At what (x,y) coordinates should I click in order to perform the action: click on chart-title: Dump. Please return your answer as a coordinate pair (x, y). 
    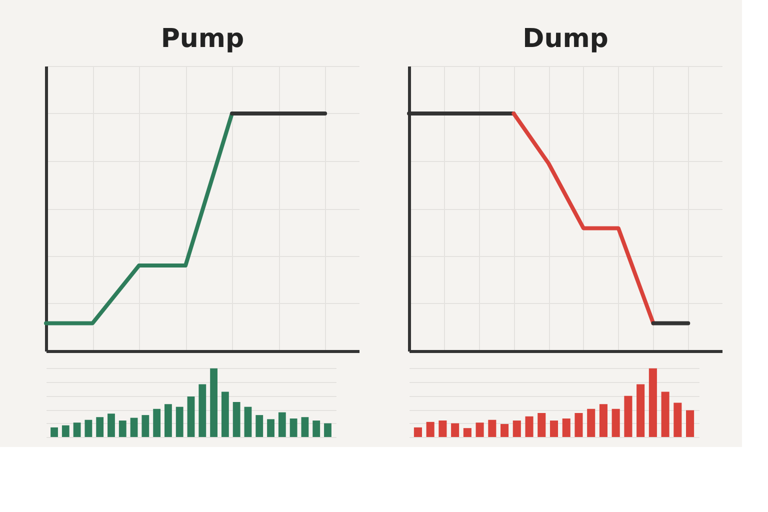
    Looking at the image, I should click on (565, 39).